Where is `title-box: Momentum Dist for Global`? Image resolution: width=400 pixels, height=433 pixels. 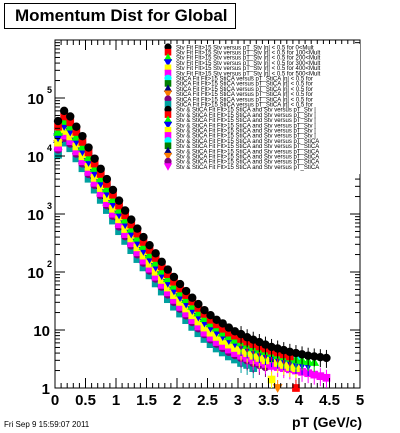 title-box: Momentum Dist for Global is located at coordinates (120, 16).